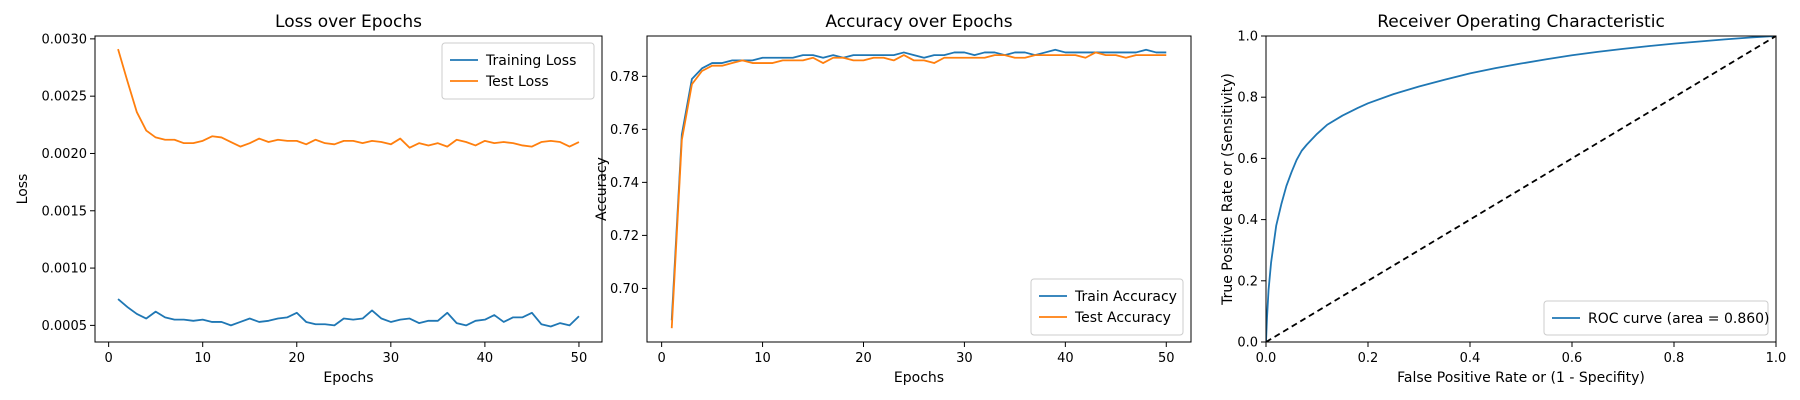 Image resolution: width=1800 pixels, height=400 pixels. I want to click on y-tick-label: 0.0025, so click(65, 97).